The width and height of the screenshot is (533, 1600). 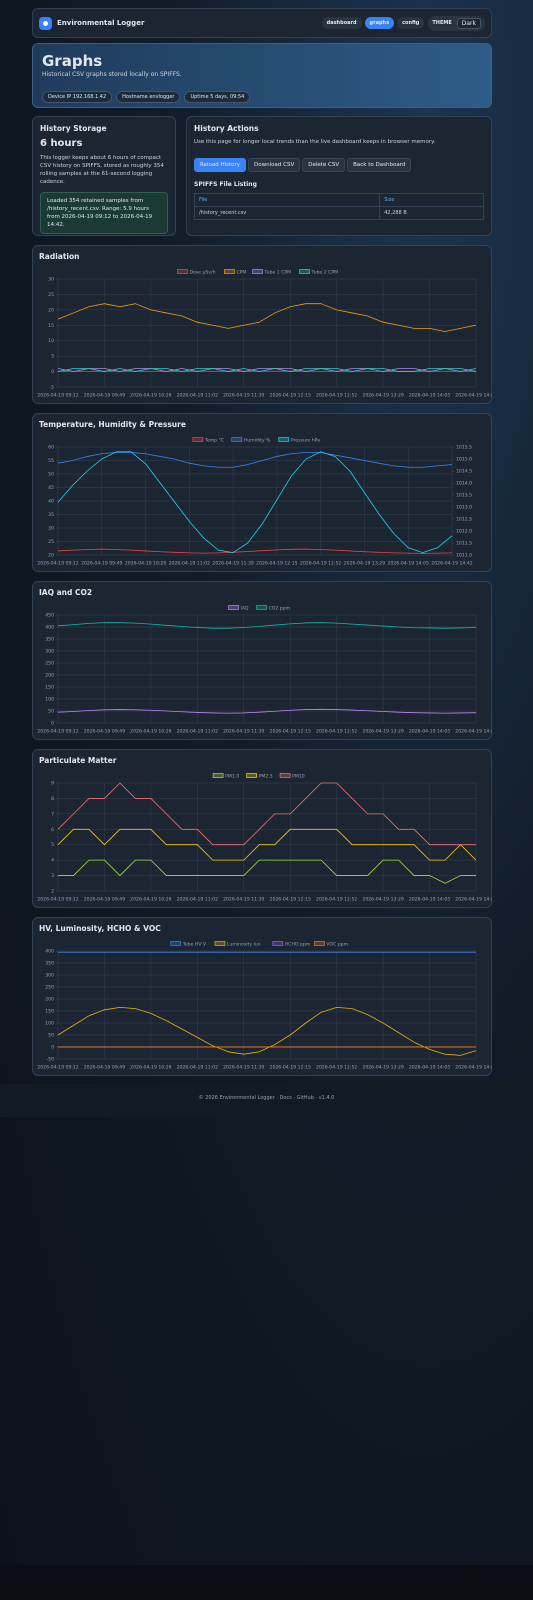 I want to click on legend-label: Temp °C, so click(x=214, y=441).